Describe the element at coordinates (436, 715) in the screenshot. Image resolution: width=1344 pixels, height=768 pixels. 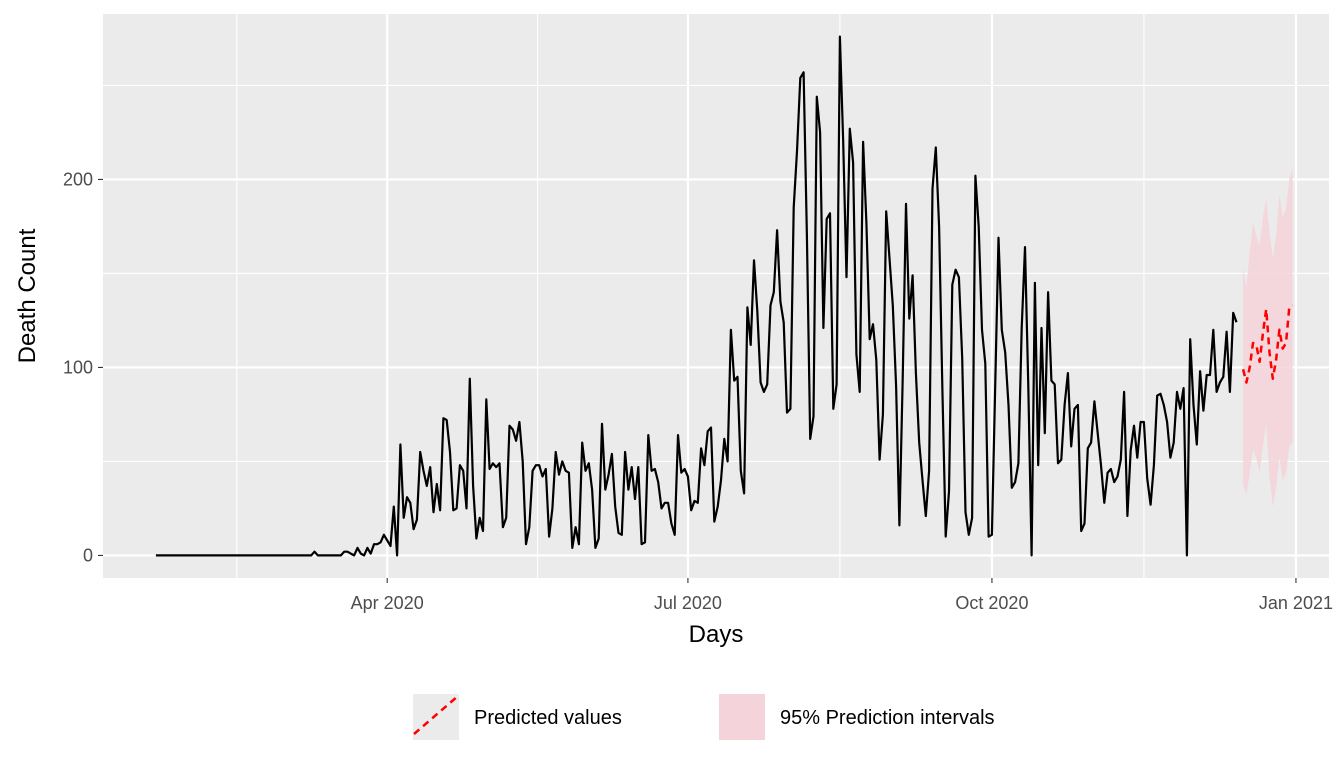
I see `legend-line-predicted` at that location.